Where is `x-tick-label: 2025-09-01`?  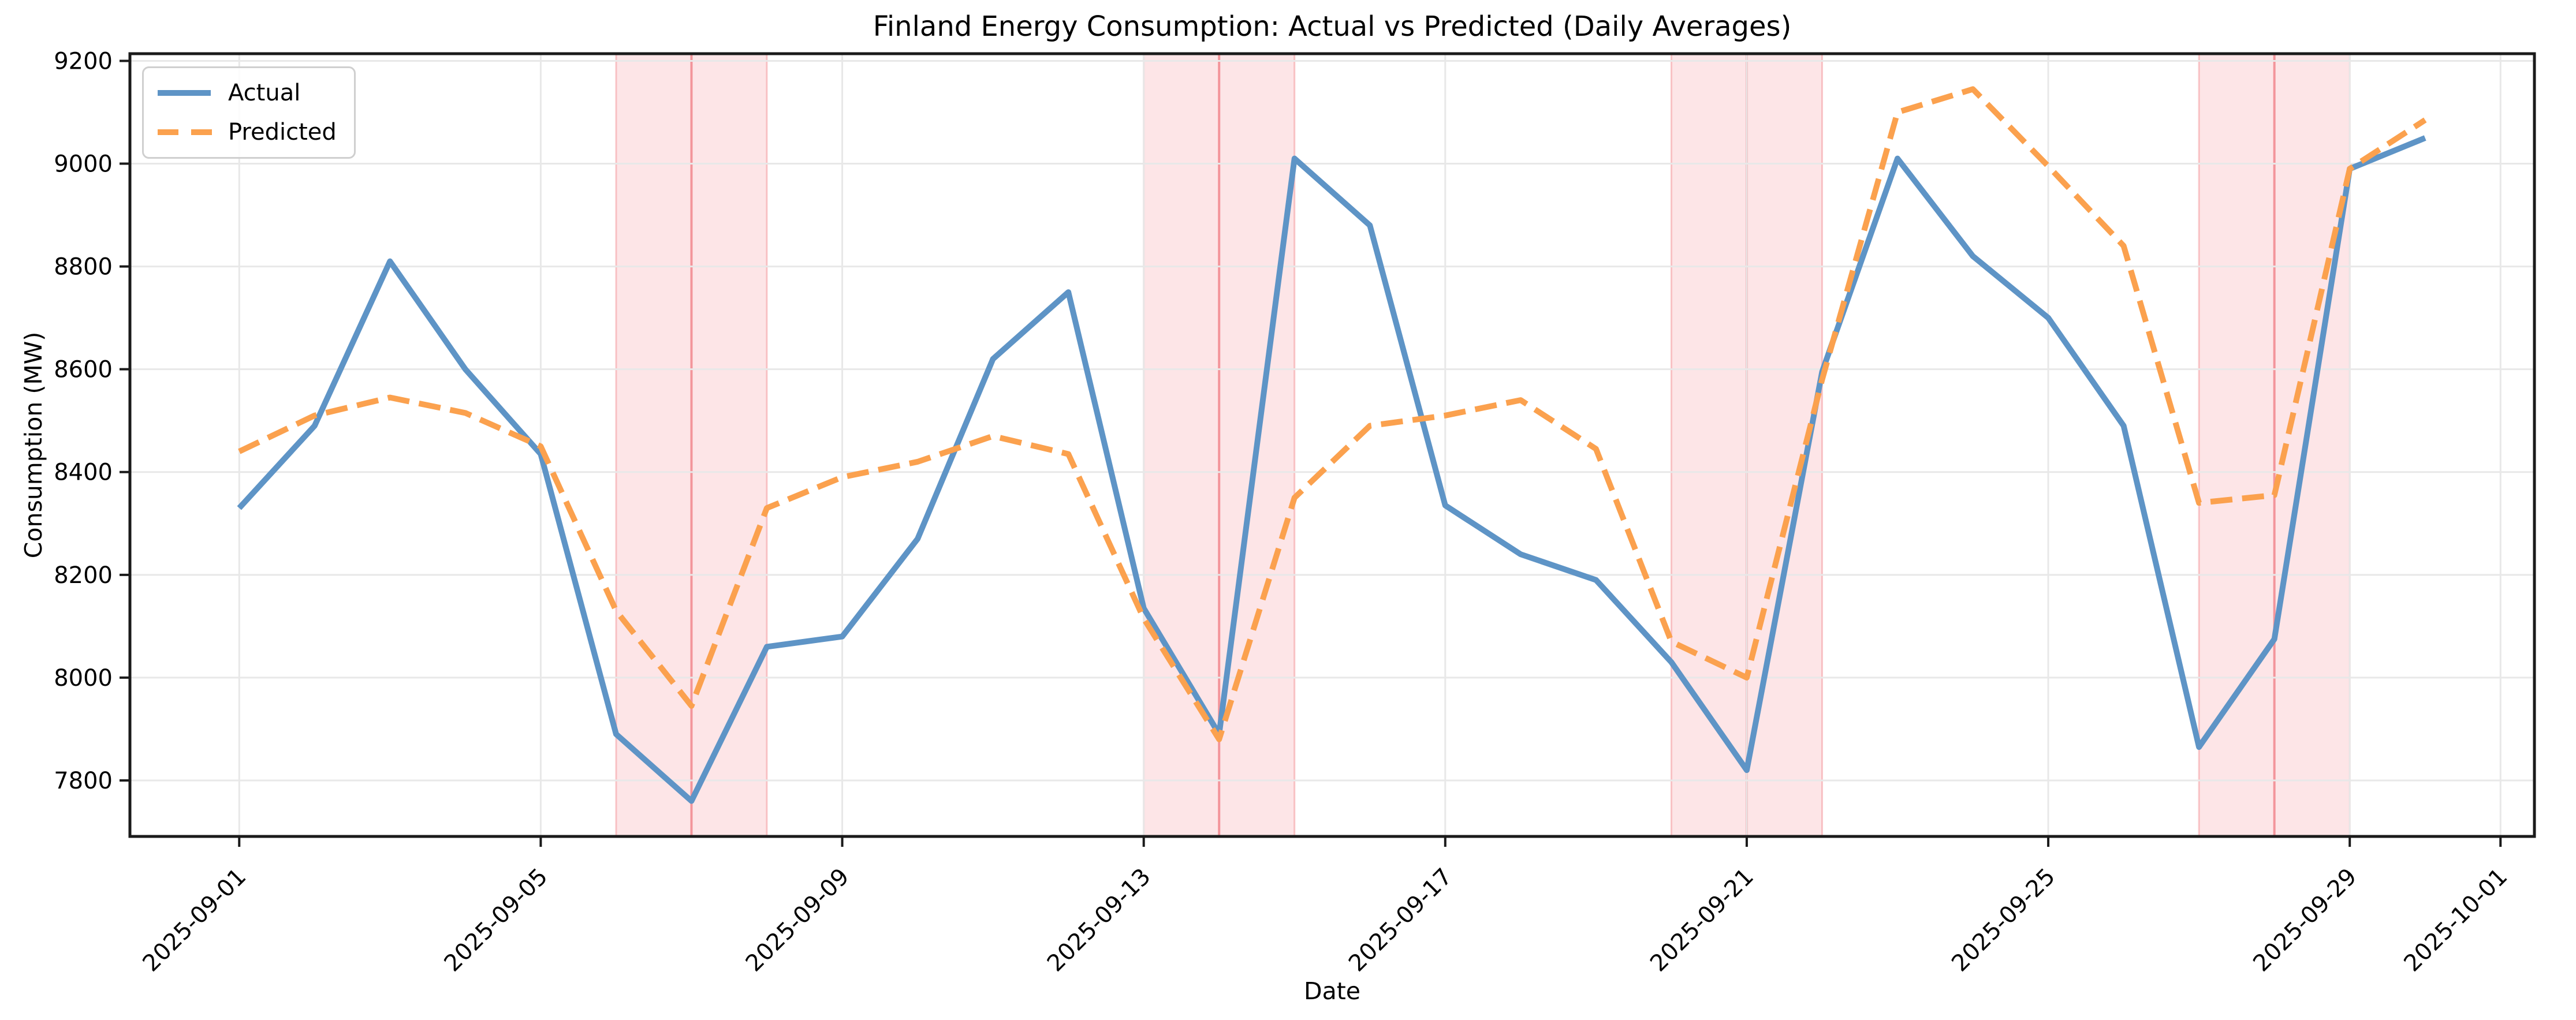 x-tick-label: 2025-09-01 is located at coordinates (194, 920).